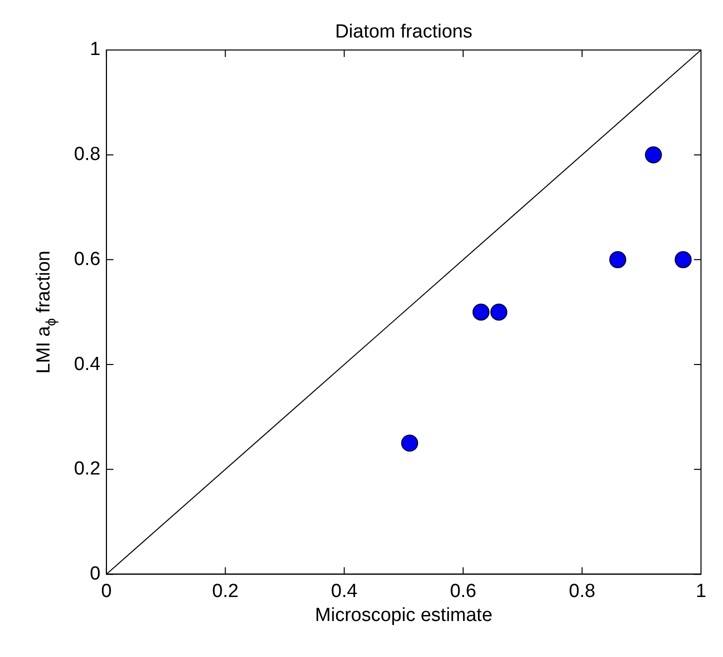 This screenshot has width=723, height=657. I want to click on y-tick-label: 0.8, so click(87, 155).